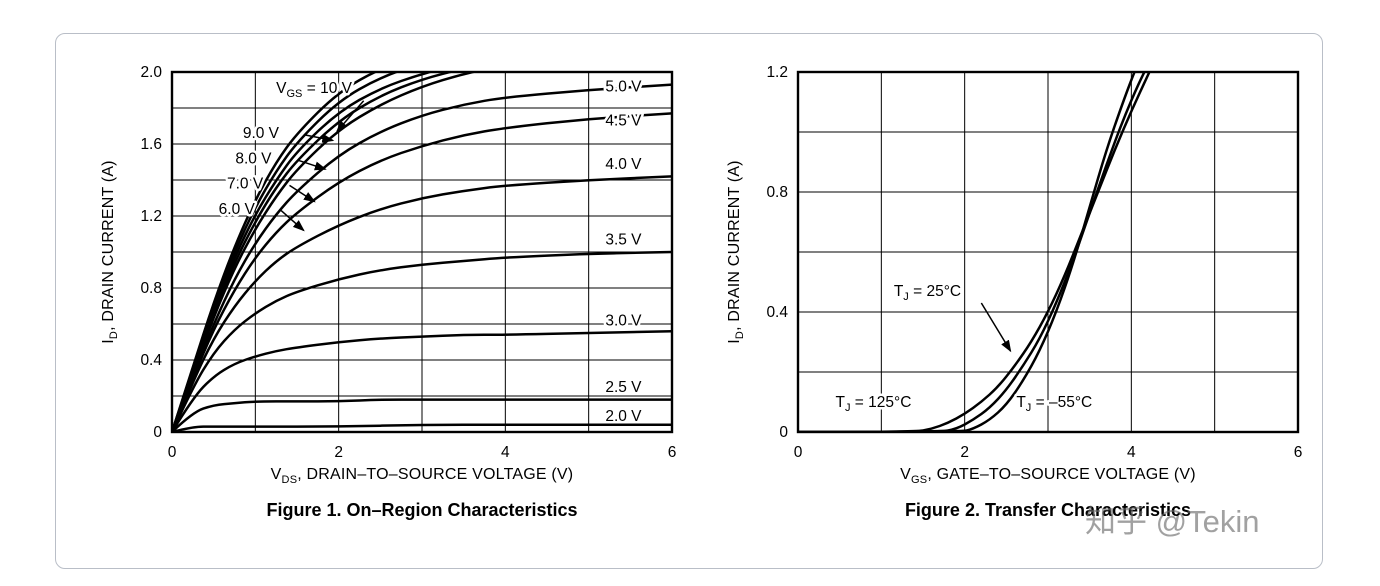 The image size is (1380, 586). I want to click on curve-label: TJ = 25°C, so click(927, 293).